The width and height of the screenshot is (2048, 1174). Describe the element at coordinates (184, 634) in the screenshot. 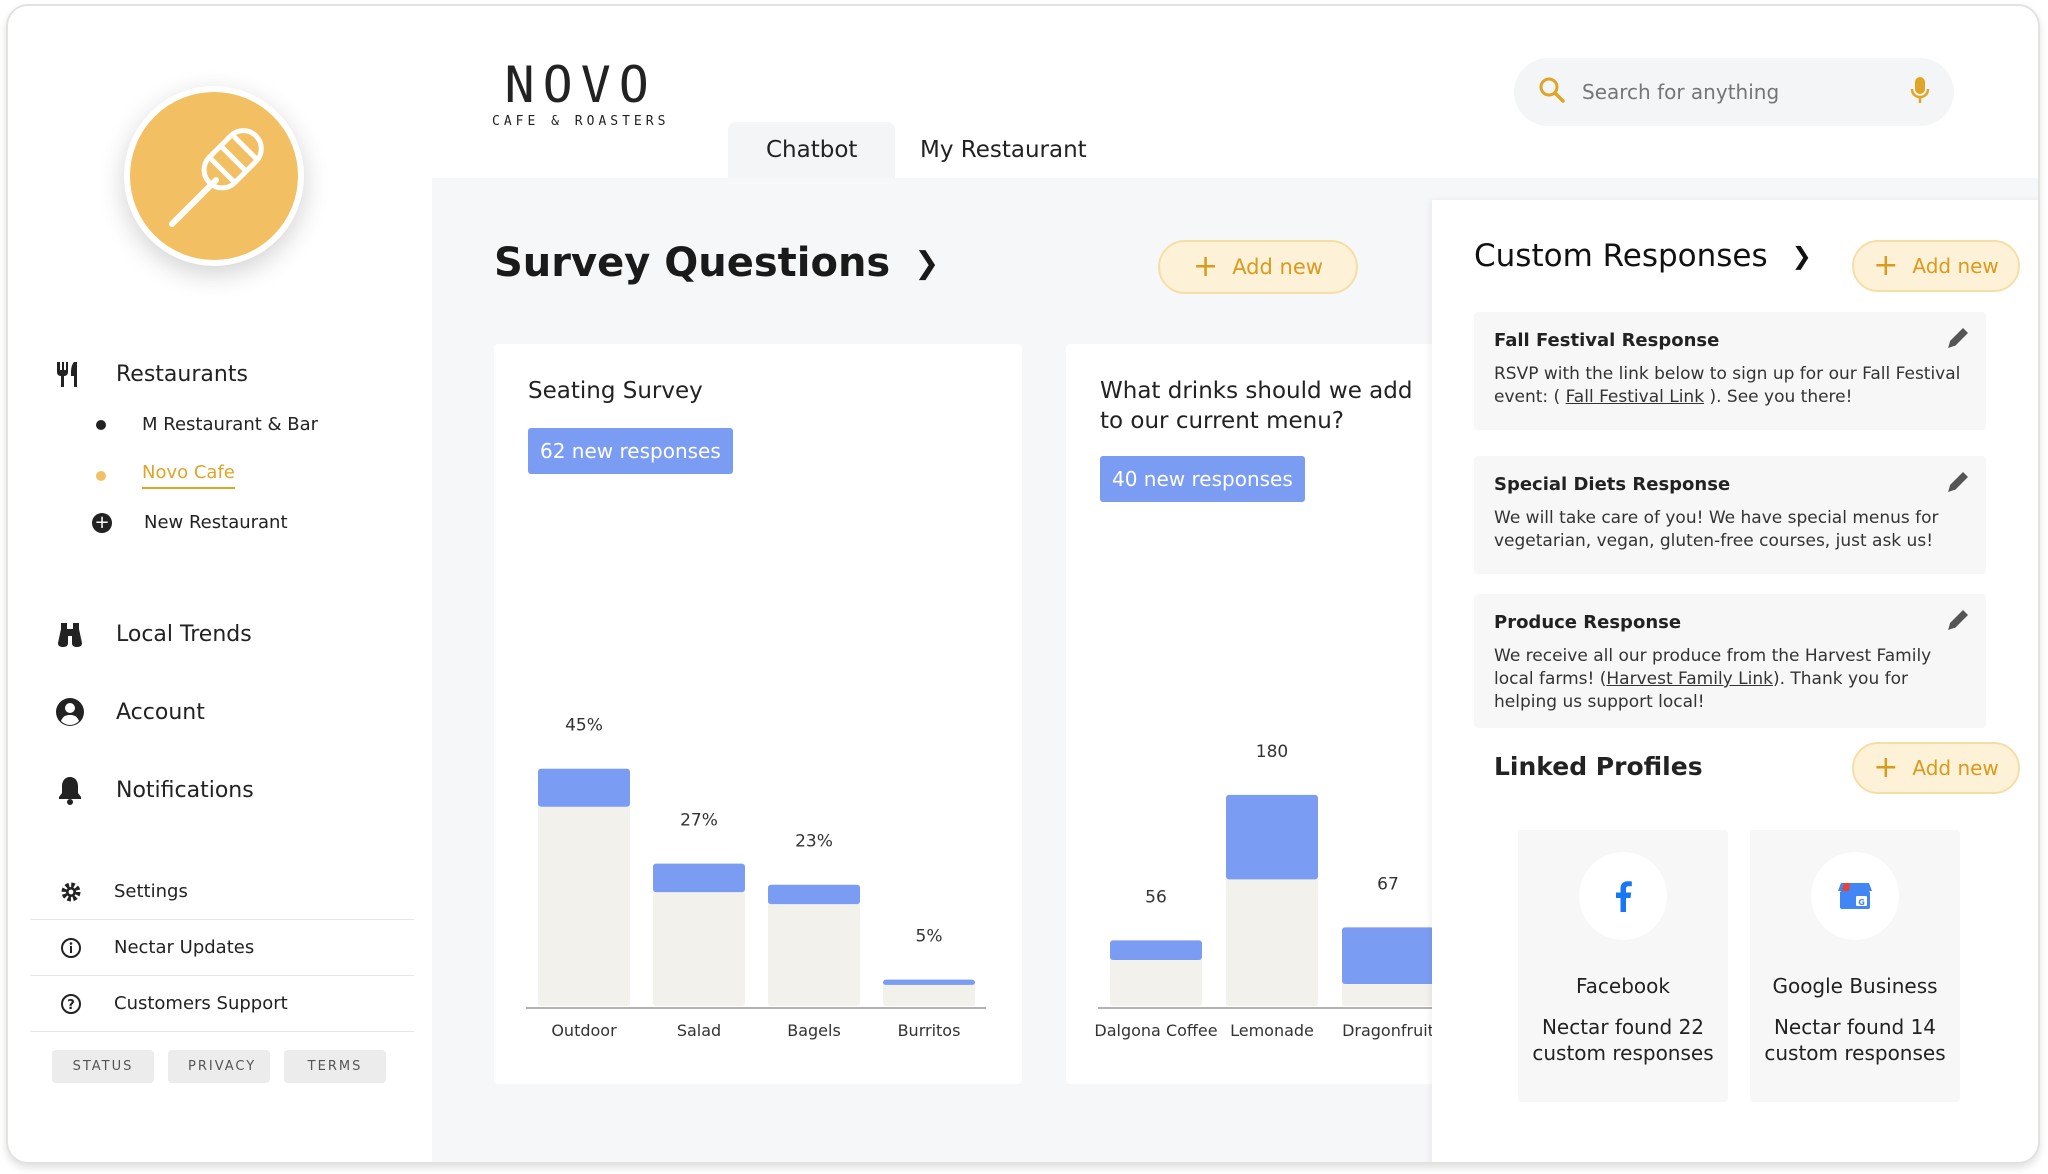

I see `nav-local-trends-label: Local Trends` at that location.